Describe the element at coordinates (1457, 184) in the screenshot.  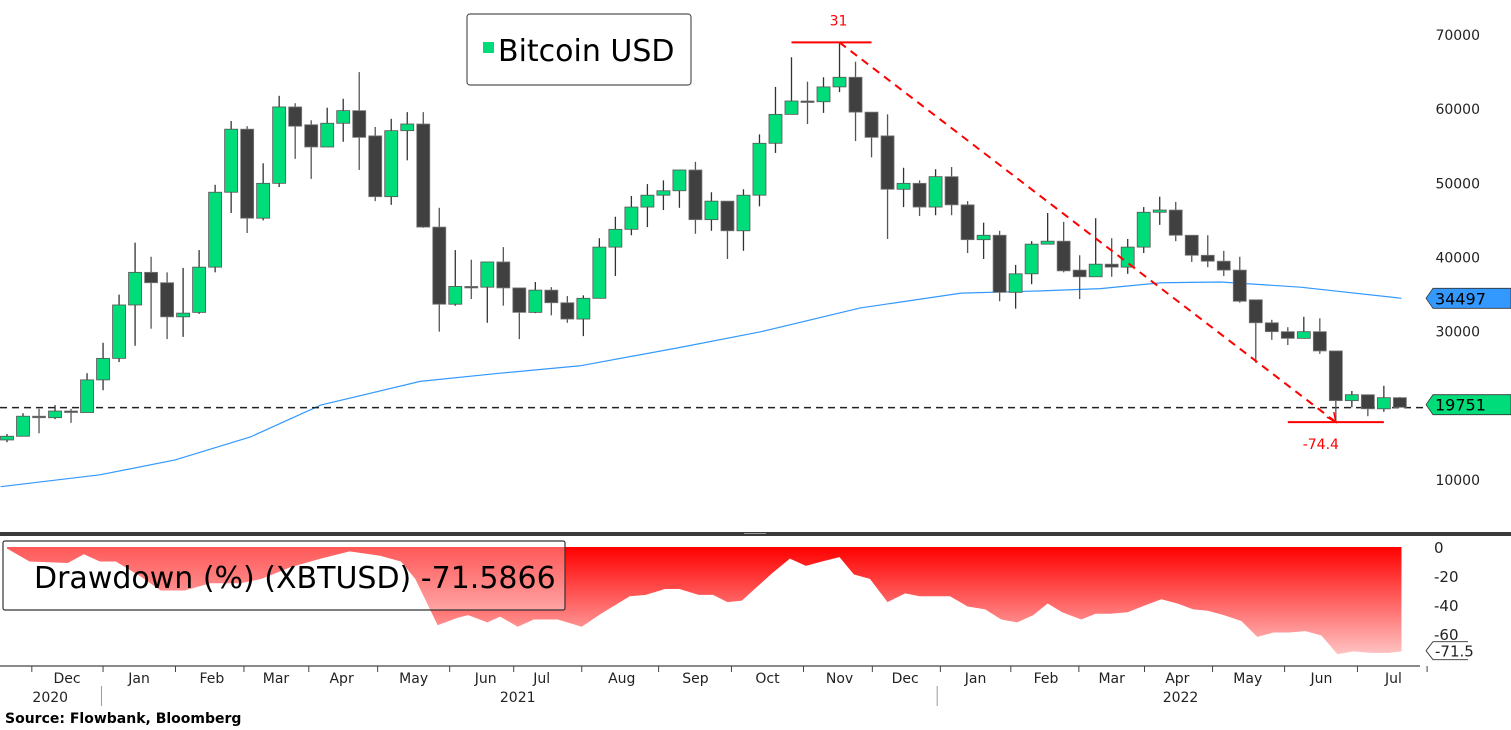
I see `y-tick-label: 50000` at that location.